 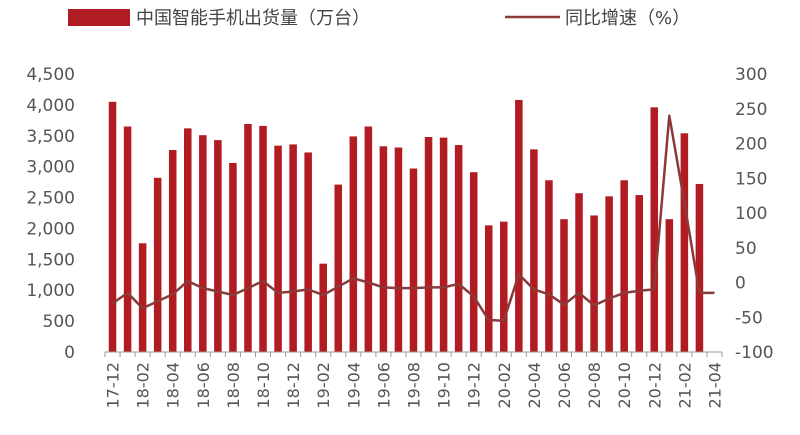 I want to click on right-tick-label: -100, so click(x=754, y=353).